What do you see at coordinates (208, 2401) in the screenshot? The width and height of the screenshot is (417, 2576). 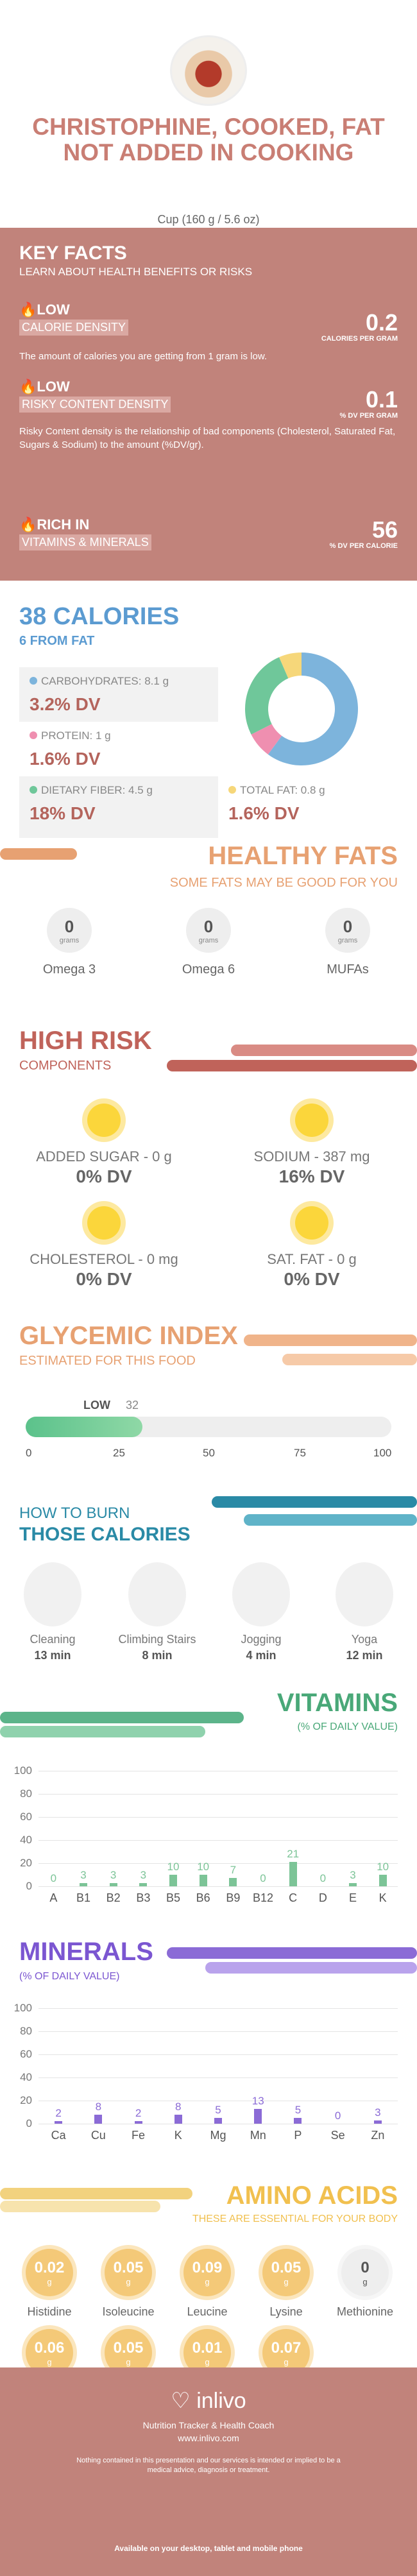 I see `inlivo-logo: ♡ inlivo` at bounding box center [208, 2401].